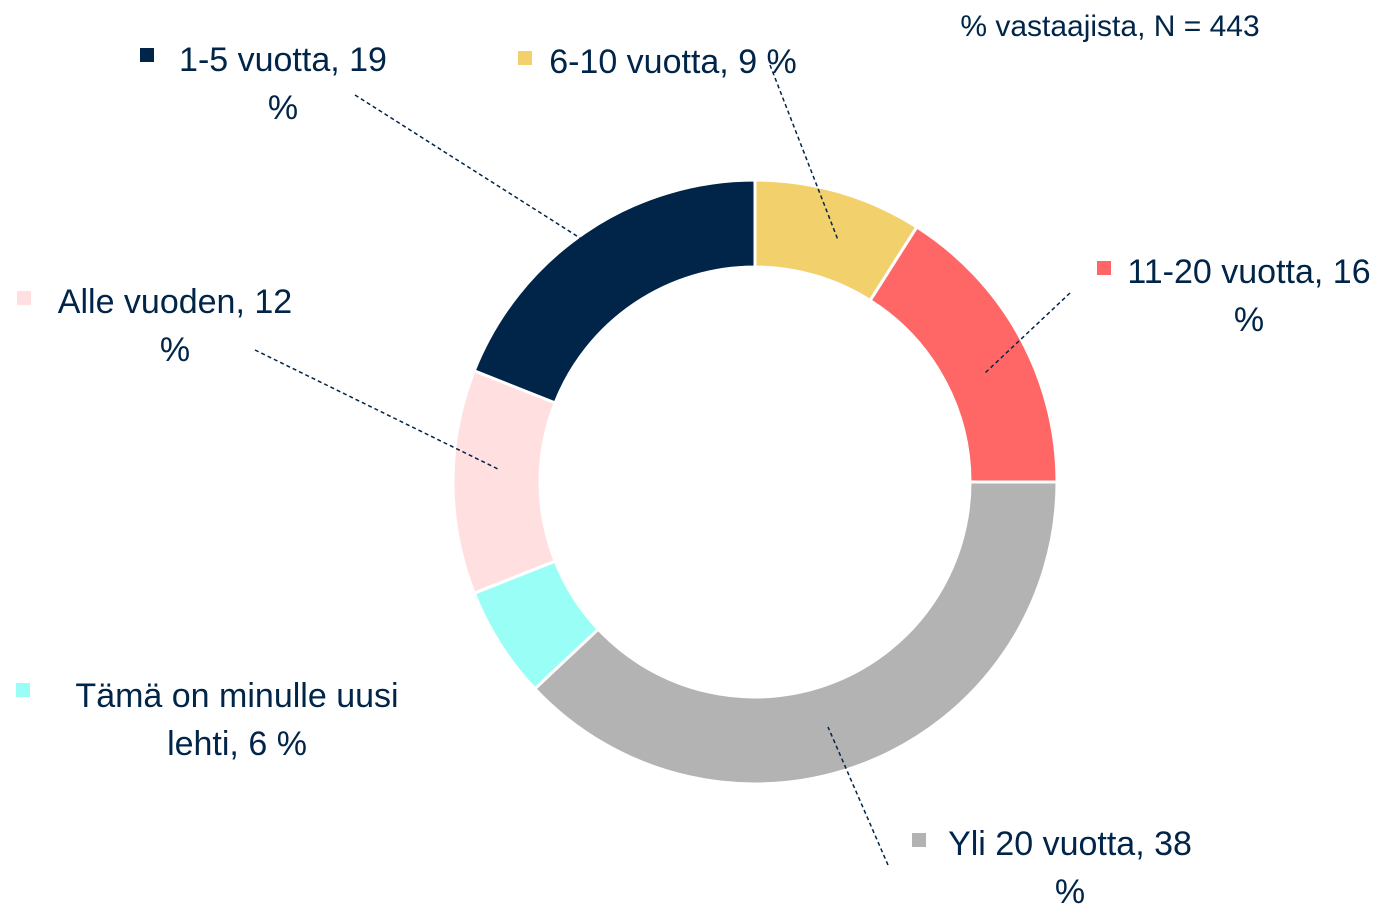 This screenshot has width=1382, height=916. What do you see at coordinates (1046, 844) in the screenshot?
I see `category-label: Yli 20 vuotta,` at bounding box center [1046, 844].